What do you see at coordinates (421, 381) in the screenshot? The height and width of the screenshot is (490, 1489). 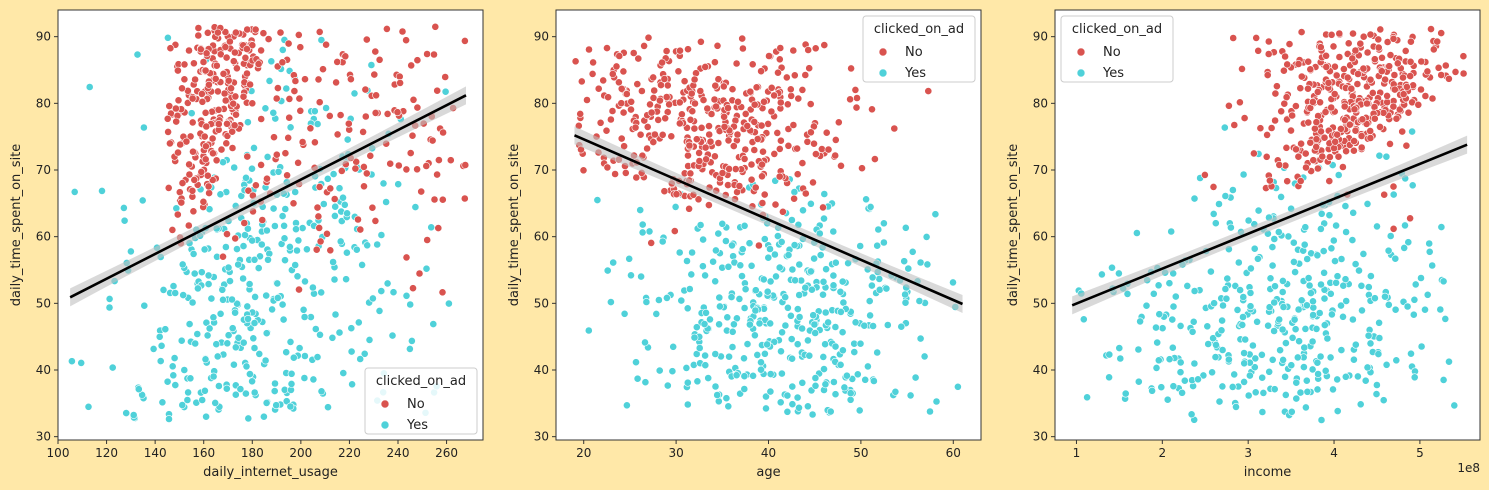 I see `legend-title: clicked_on_ad` at bounding box center [421, 381].